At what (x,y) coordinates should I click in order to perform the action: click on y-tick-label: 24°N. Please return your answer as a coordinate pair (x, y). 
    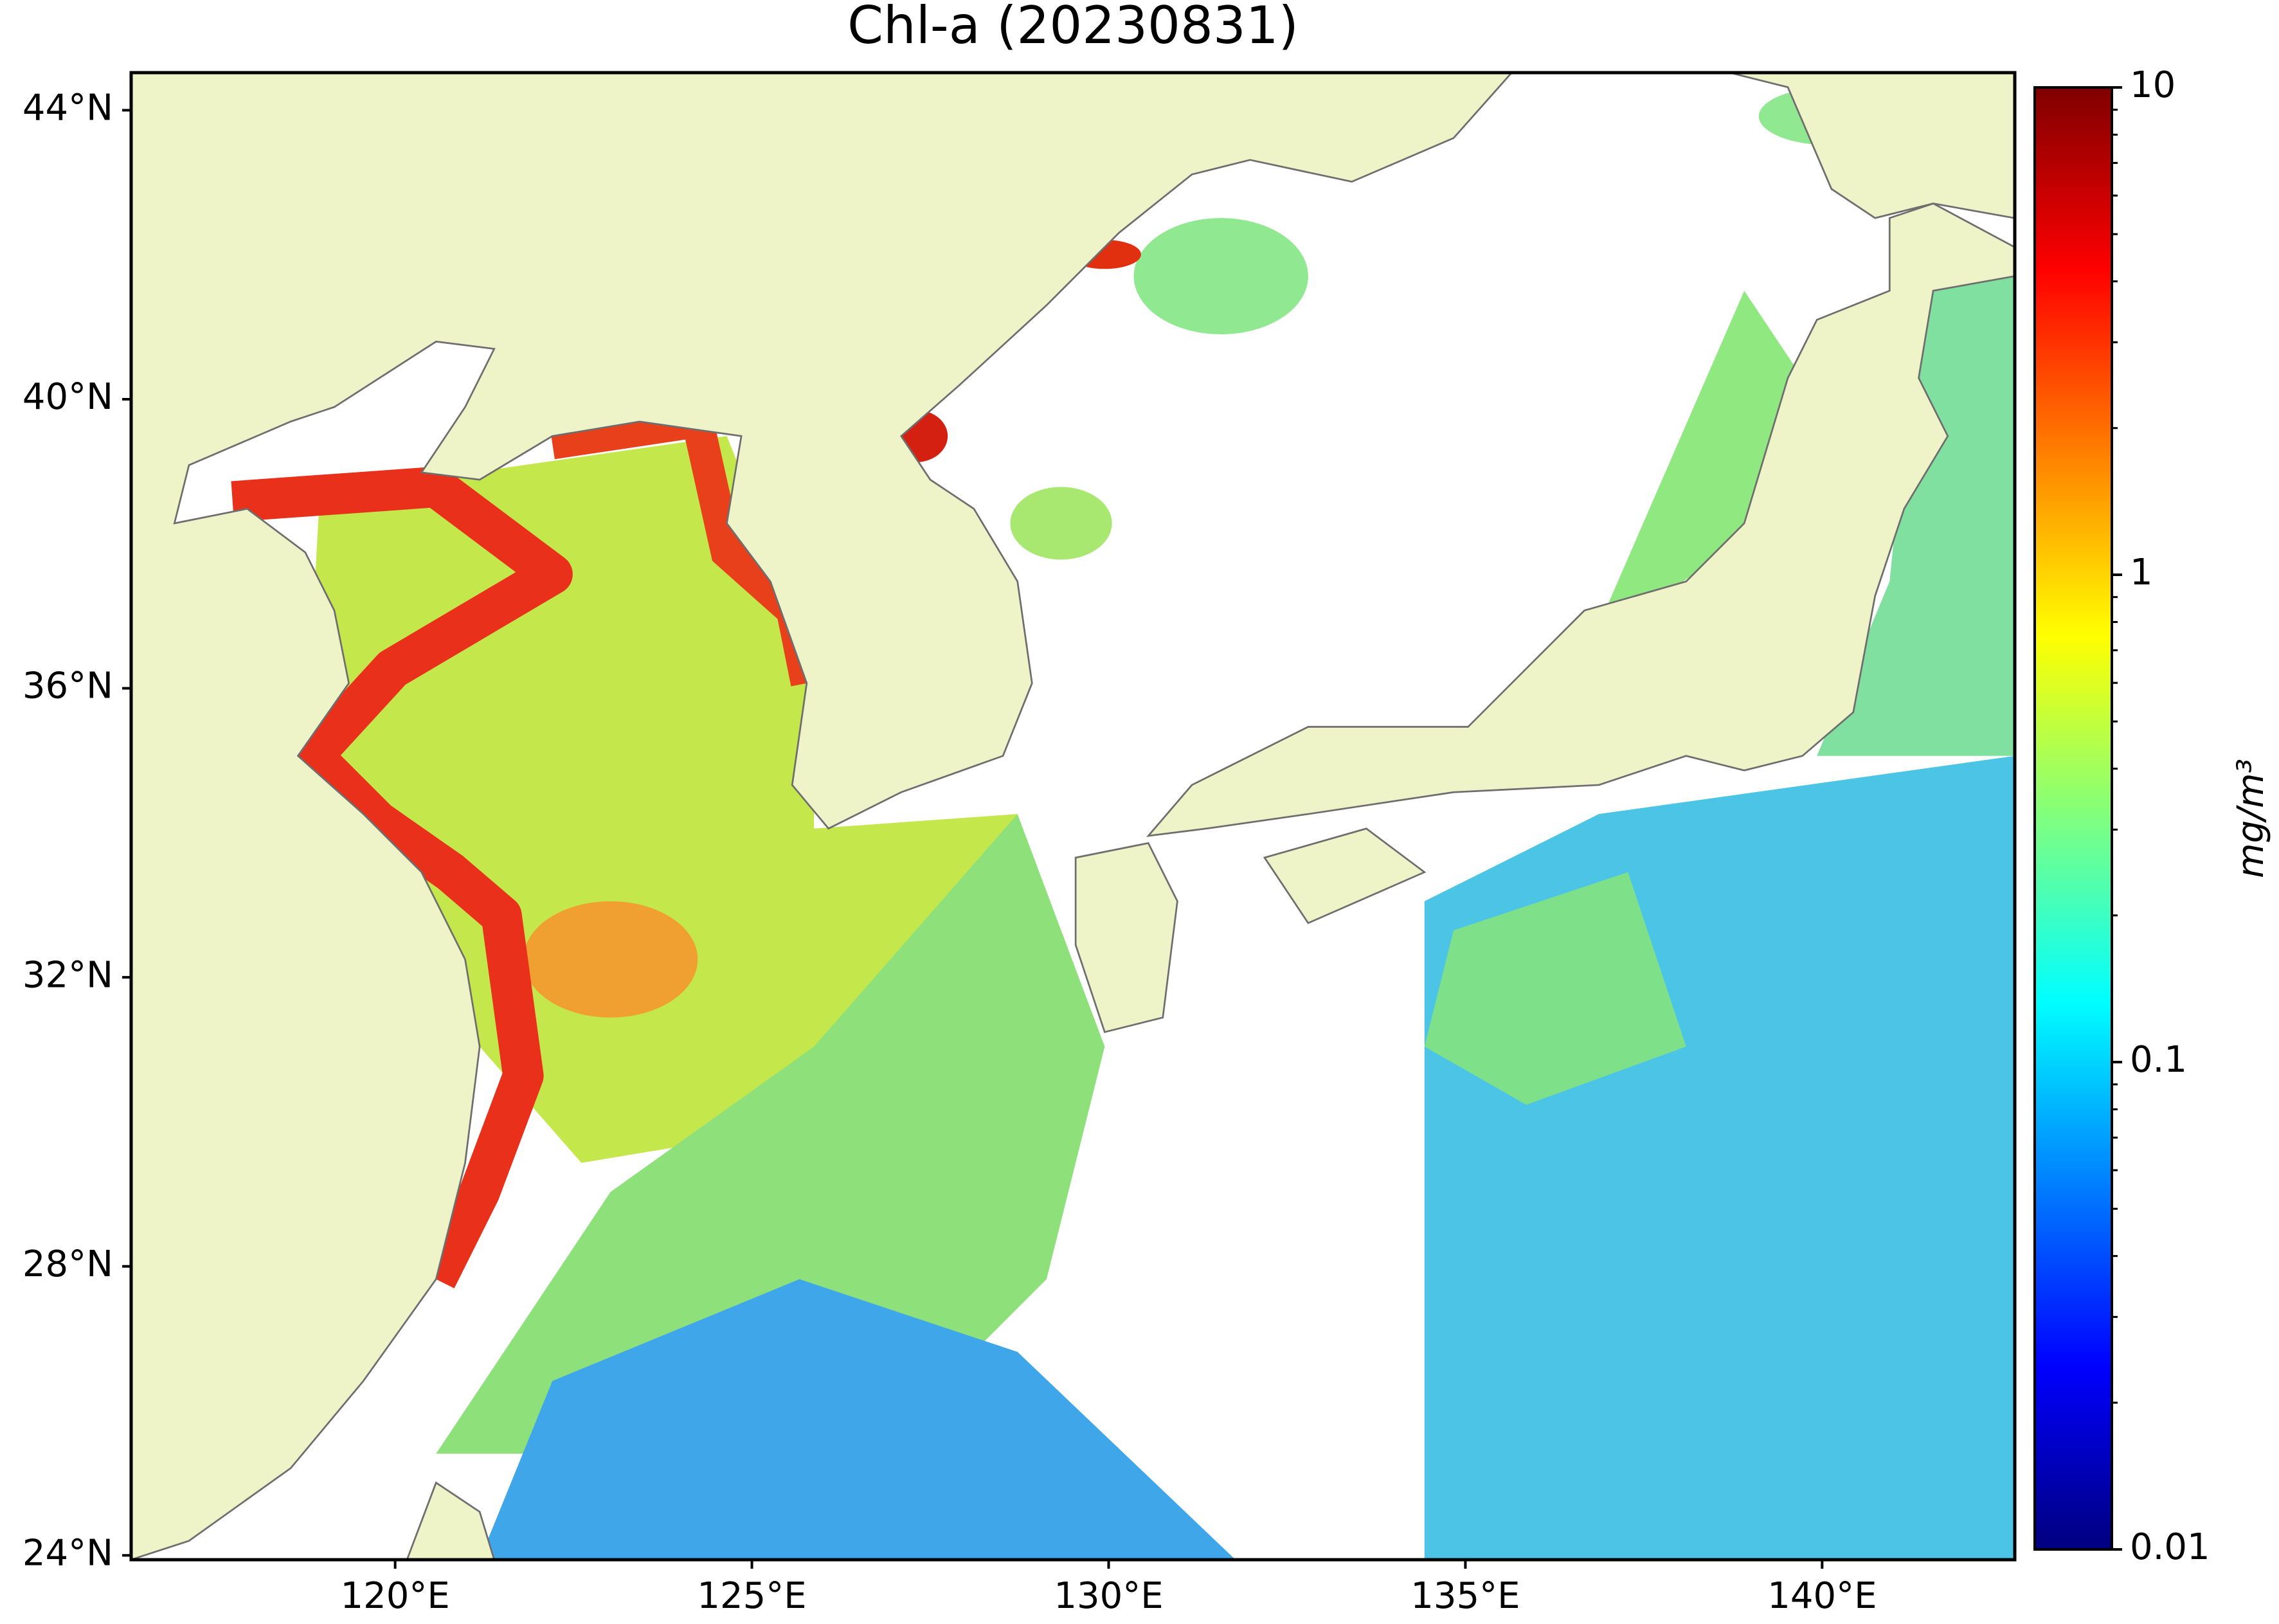
    Looking at the image, I should click on (68, 1553).